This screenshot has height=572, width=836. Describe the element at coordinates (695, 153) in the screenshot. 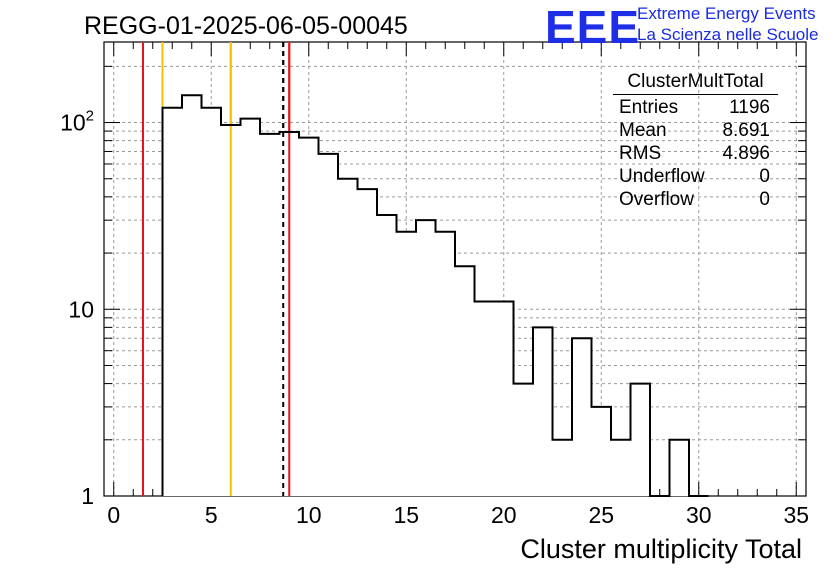

I see `stats-row-rms: RMS 4.896` at that location.